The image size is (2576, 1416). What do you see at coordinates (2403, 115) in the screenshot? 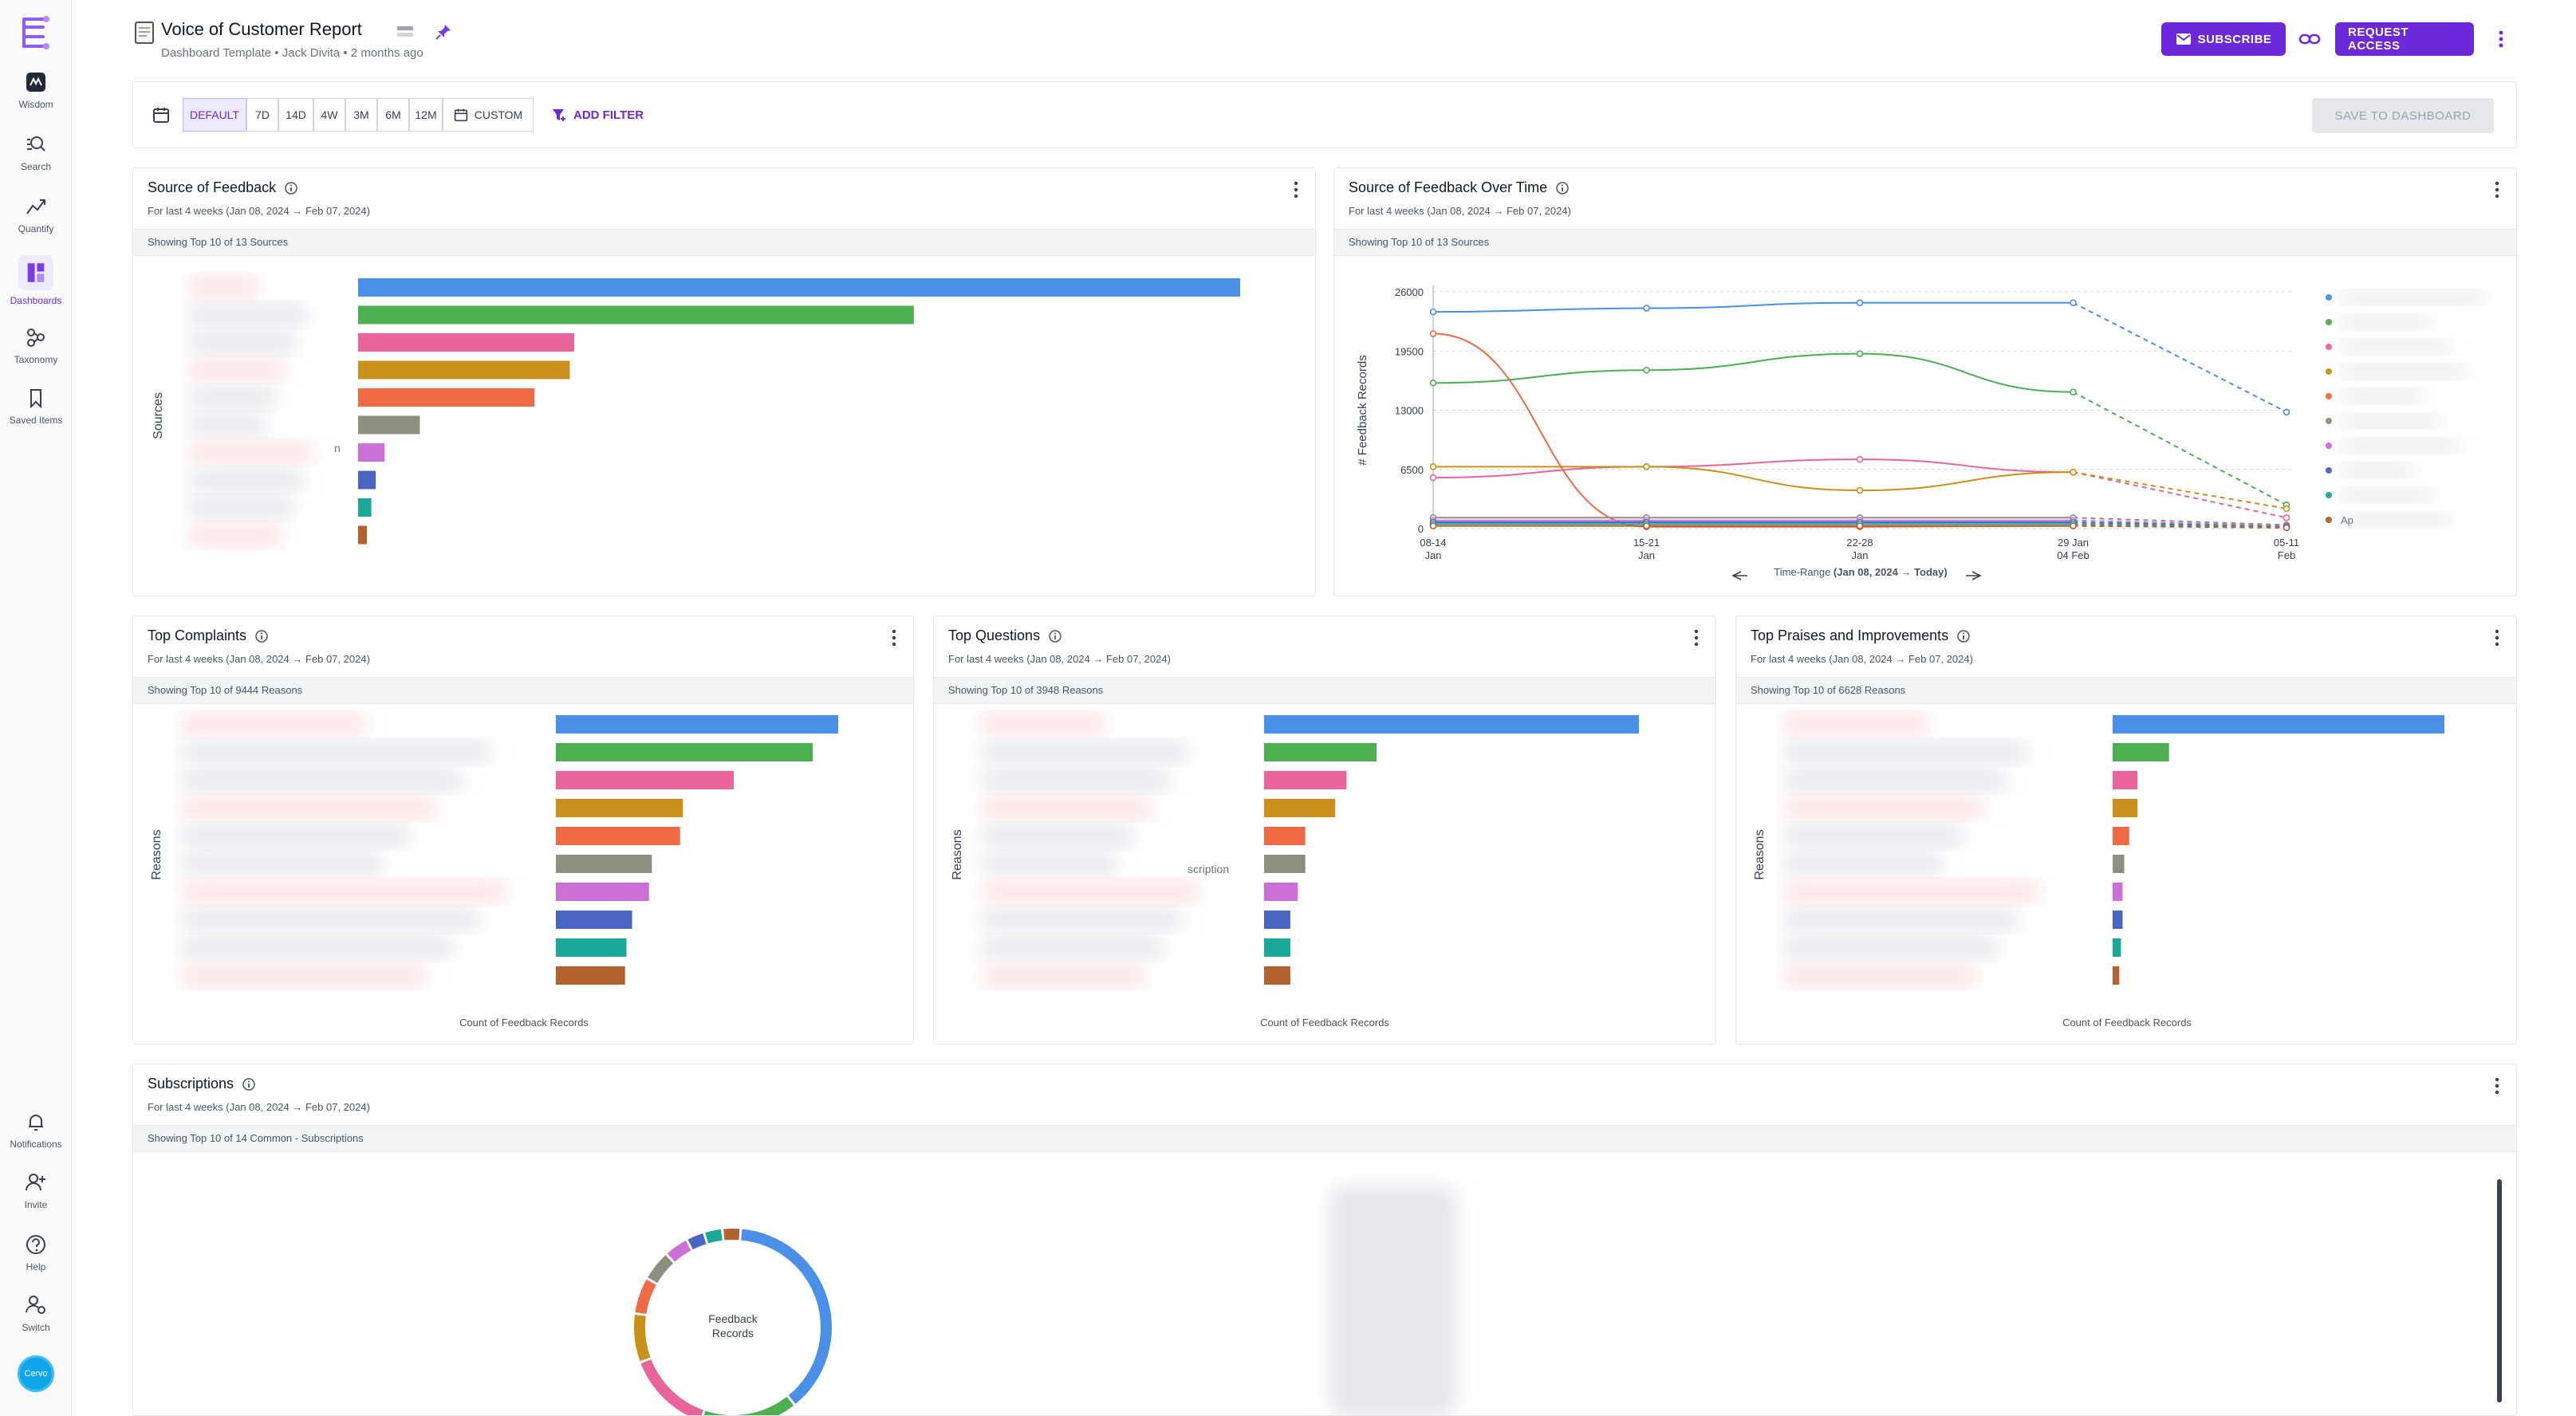
I see `save-to-dashboard-button: SAVE TO DASHBOARD` at bounding box center [2403, 115].